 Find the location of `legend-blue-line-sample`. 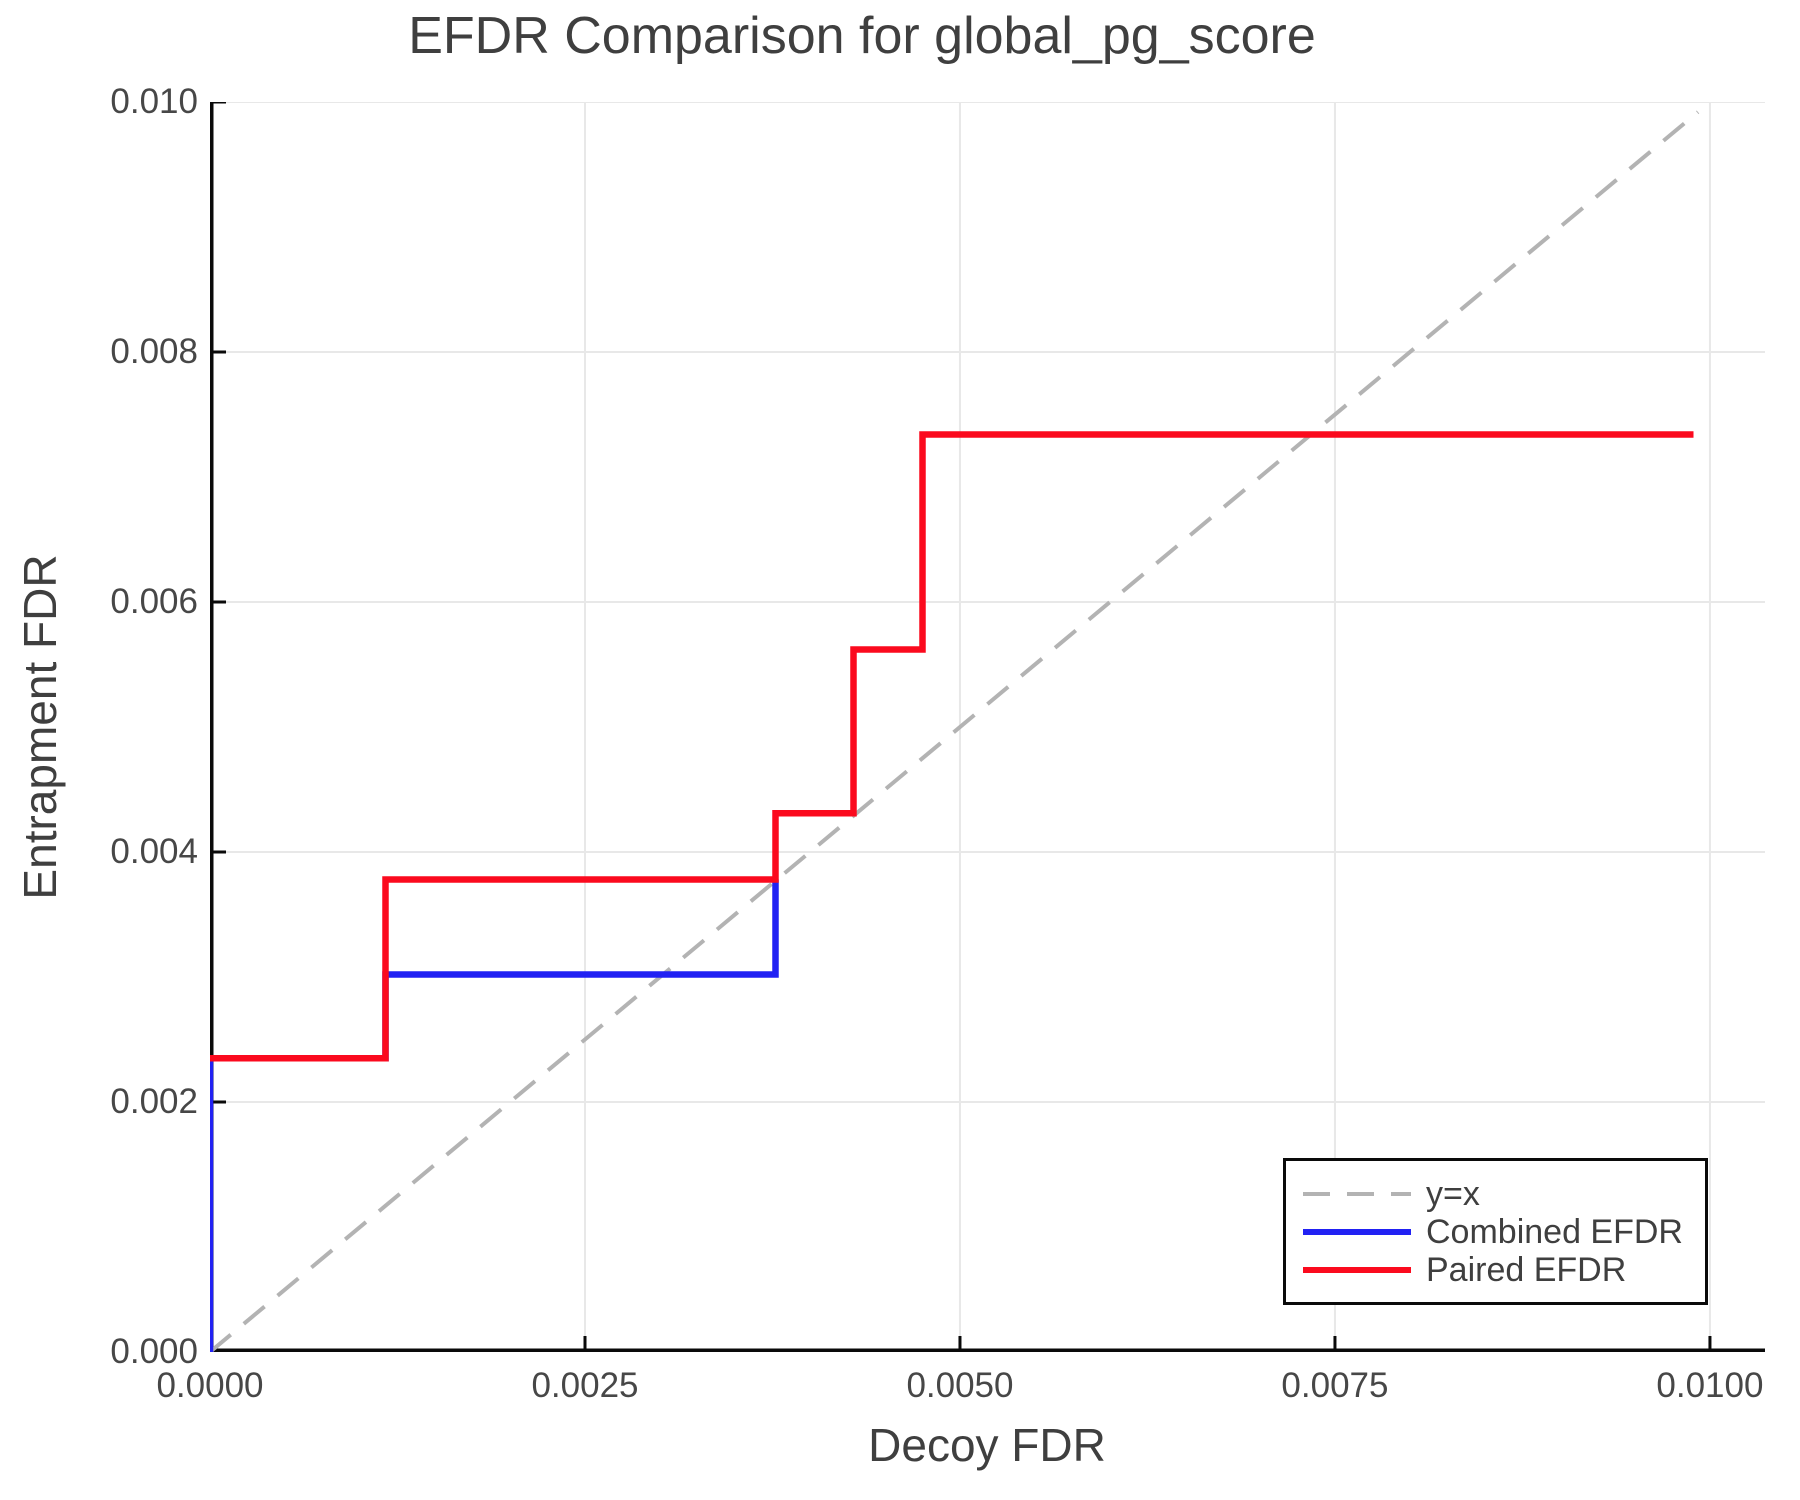

legend-blue-line-sample is located at coordinates (1357, 1231).